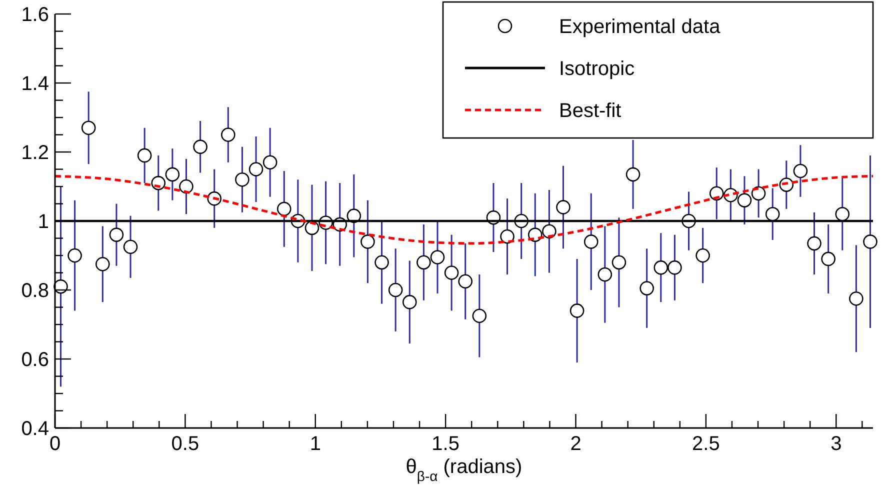  Describe the element at coordinates (35, 153) in the screenshot. I see `y-tick-label: 1.2` at that location.